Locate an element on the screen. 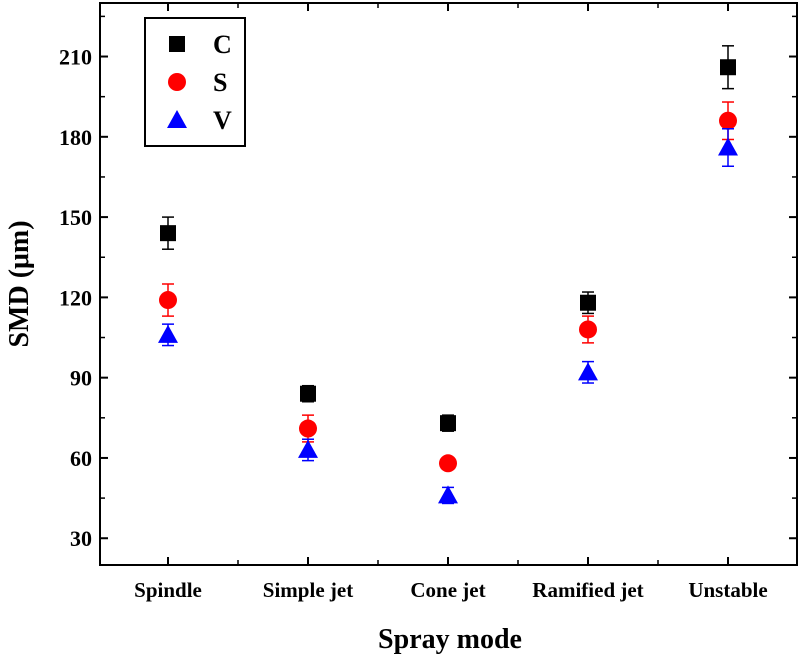  x-axis-title: Spray mode is located at coordinates (450, 639).